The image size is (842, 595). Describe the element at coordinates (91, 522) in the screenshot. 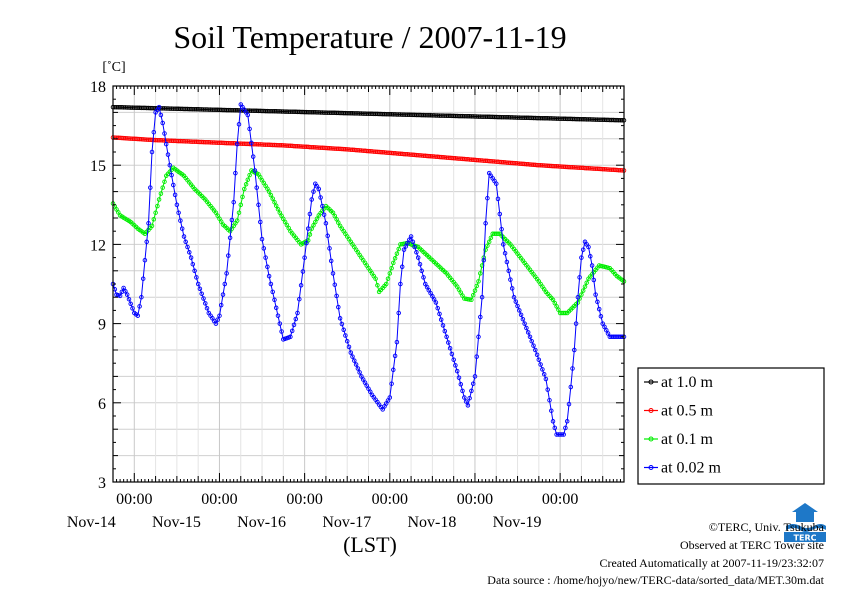

I see `x-tick-date-label: Nov-14` at that location.